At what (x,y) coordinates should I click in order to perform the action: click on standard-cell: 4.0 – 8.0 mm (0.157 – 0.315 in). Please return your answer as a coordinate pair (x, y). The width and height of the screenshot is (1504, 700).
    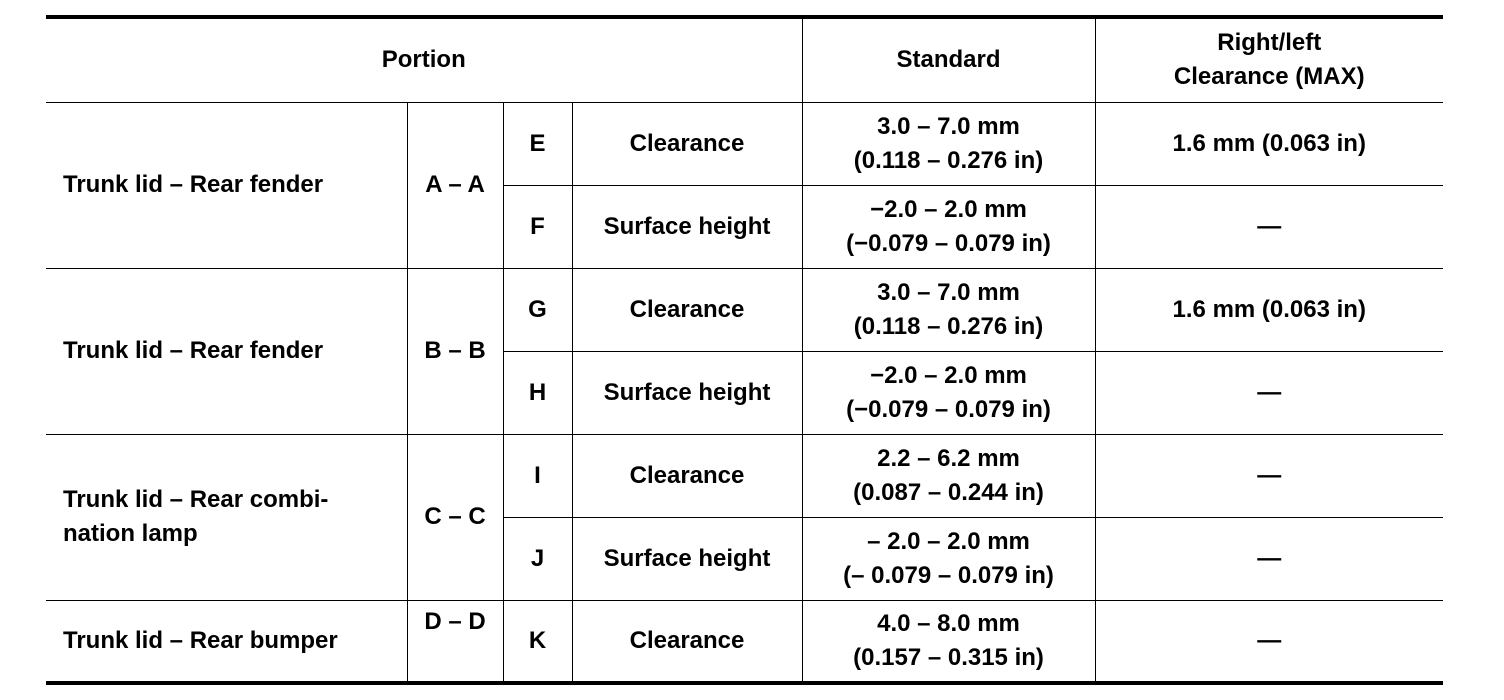
    Looking at the image, I should click on (948, 642).